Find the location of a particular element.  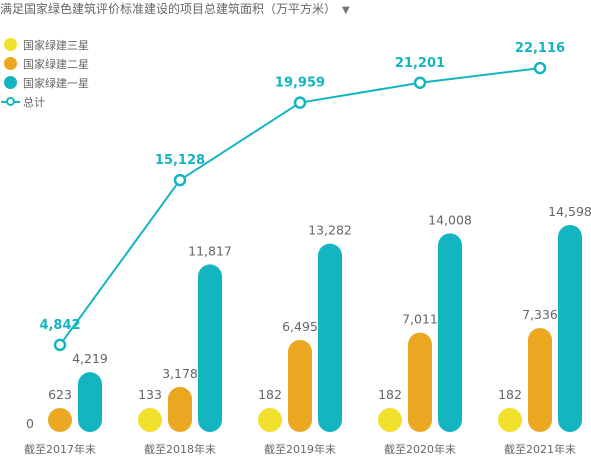

legend-swatch-2star is located at coordinates (10, 63).